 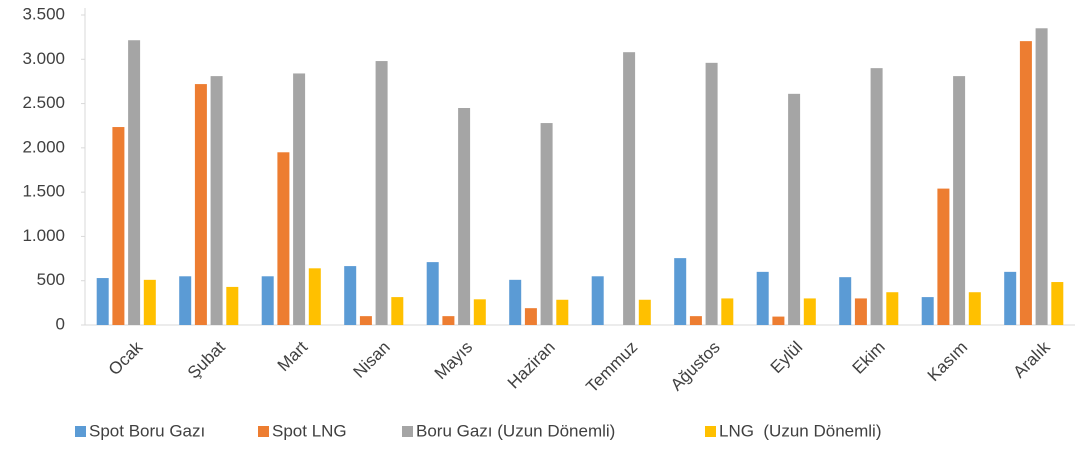 I want to click on x-tick-label: Eylül, so click(x=786, y=357).